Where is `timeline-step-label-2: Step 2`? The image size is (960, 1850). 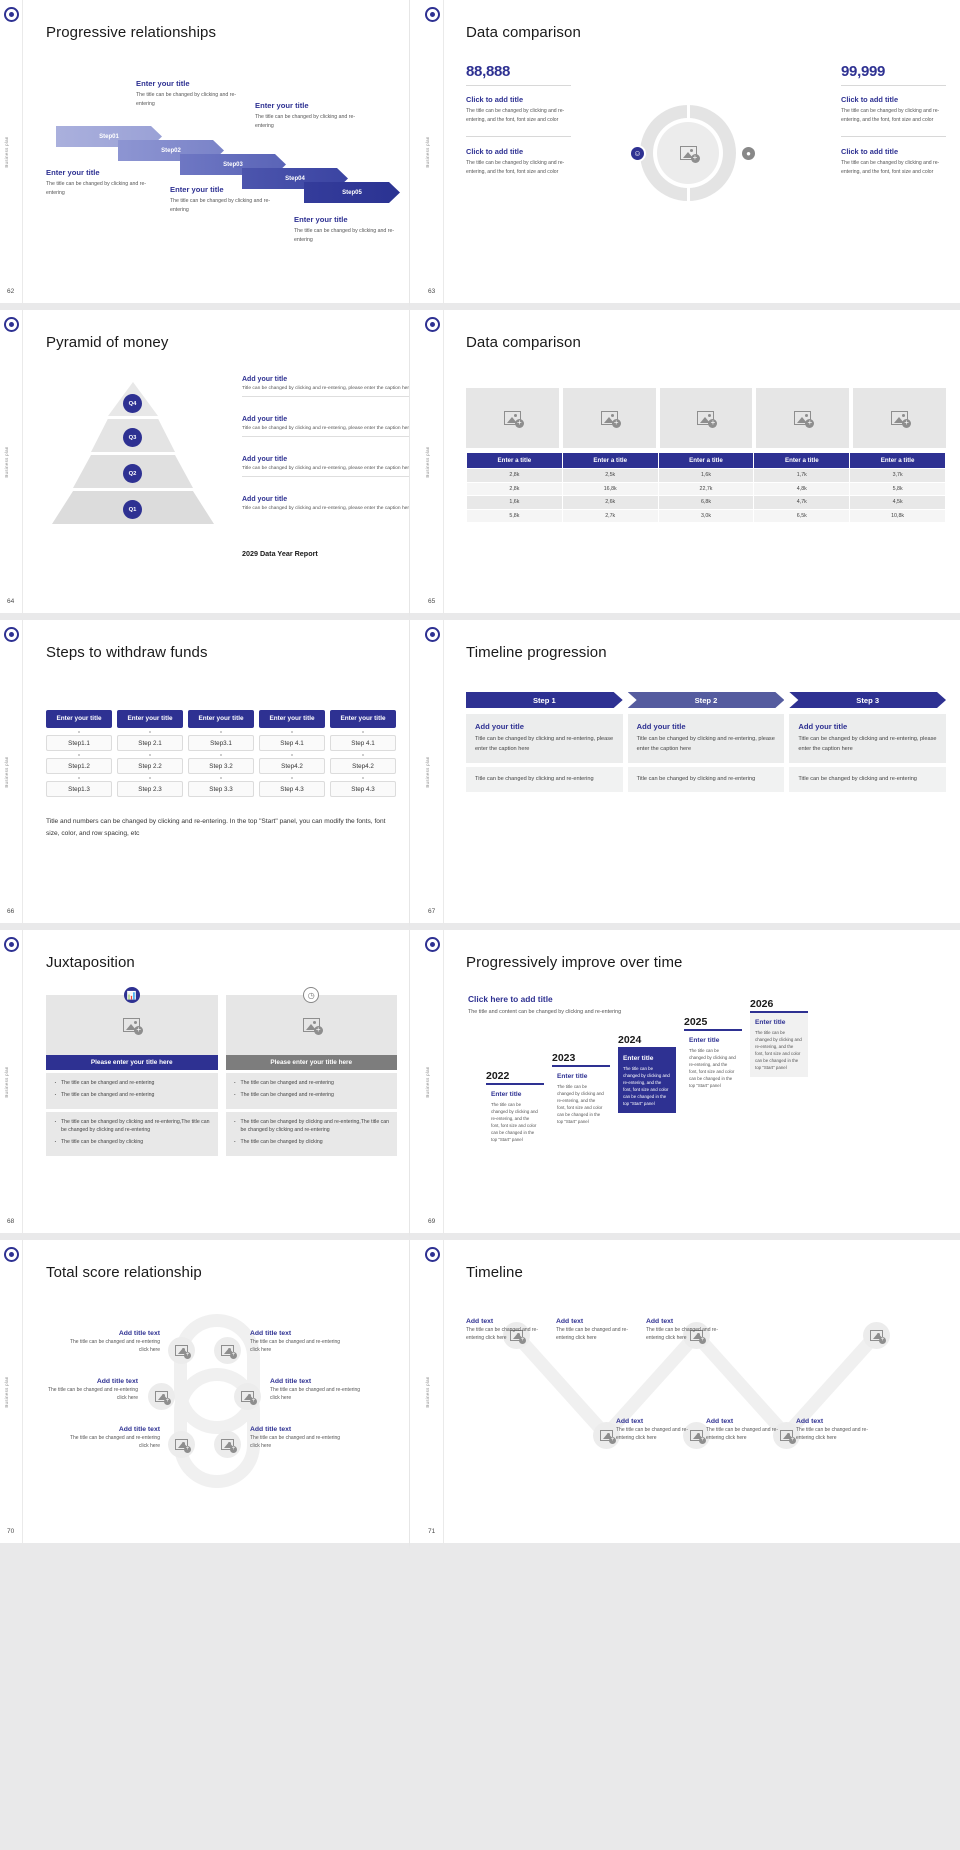
timeline-step-label-2: Step 2 is located at coordinates (706, 700).